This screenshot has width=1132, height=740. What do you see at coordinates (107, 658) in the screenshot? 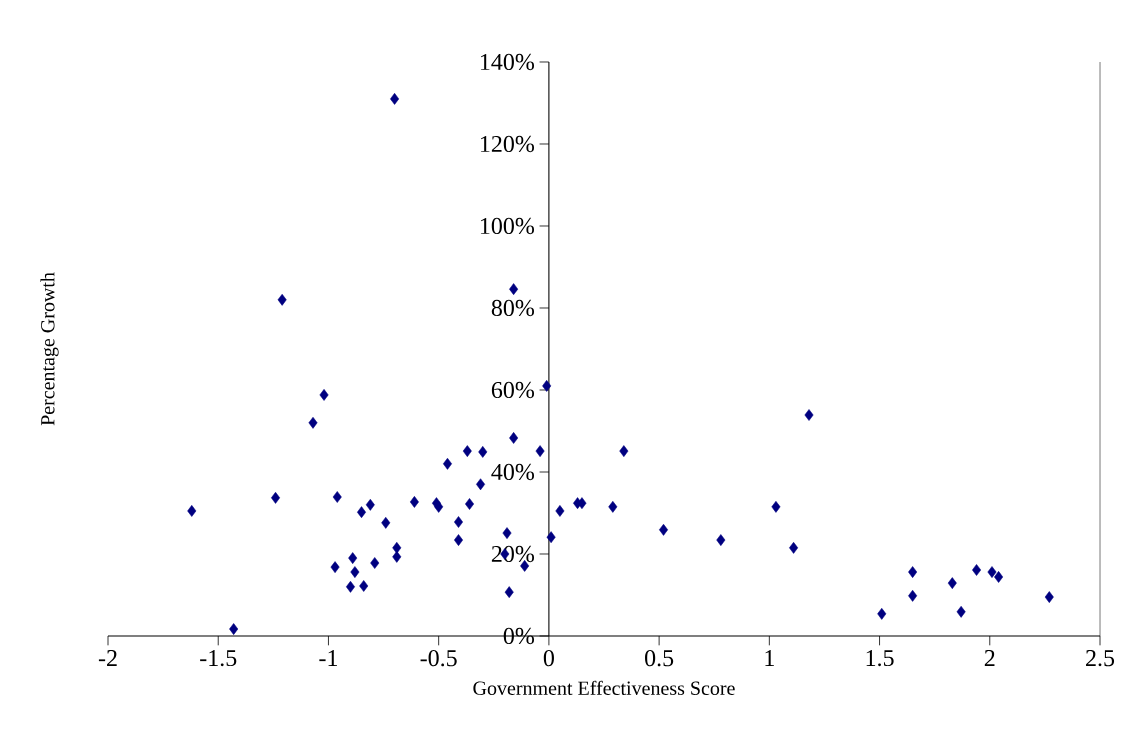
I see `x-tick-label: -2` at bounding box center [107, 658].